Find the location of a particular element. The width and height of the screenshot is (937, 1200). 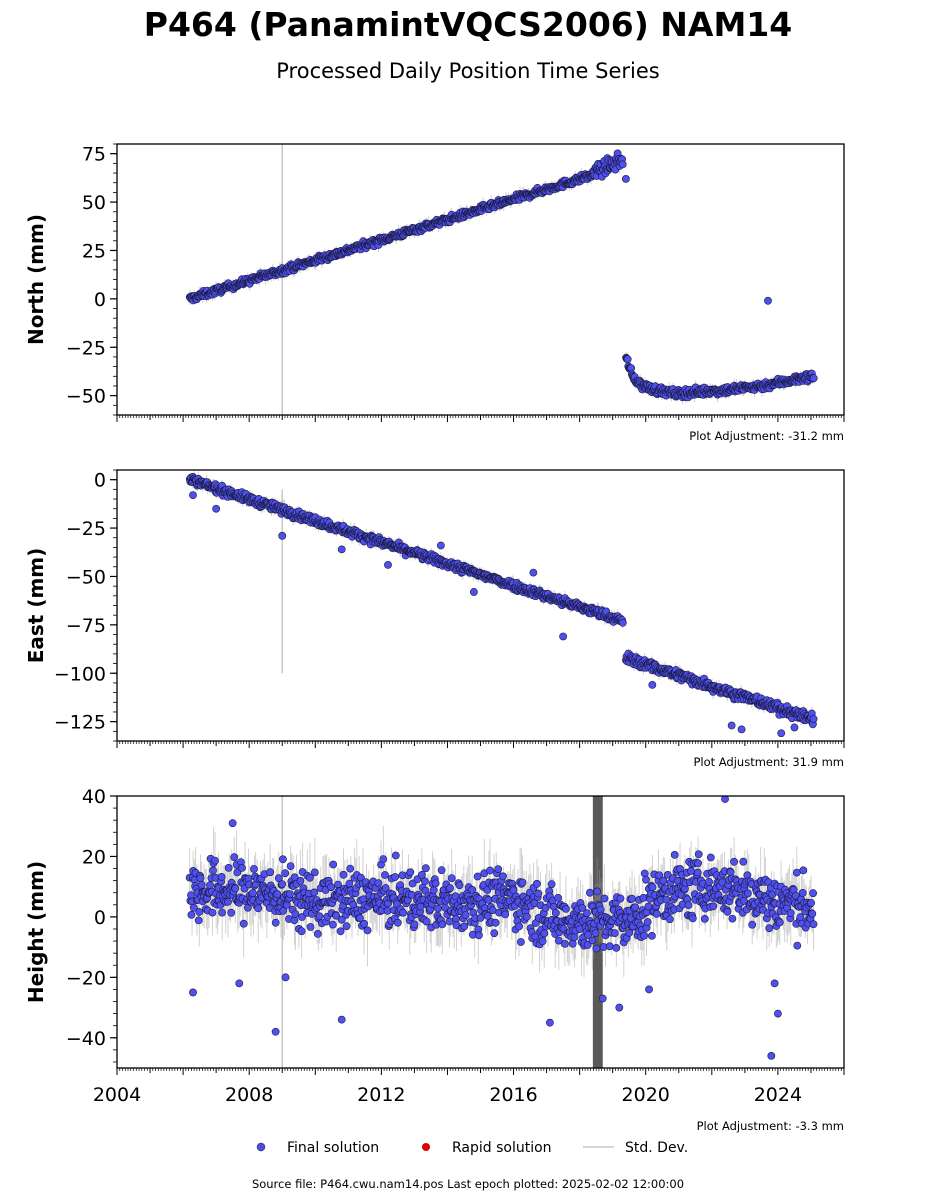

east-y-axis-label: East (mm) is located at coordinates (36, 606).